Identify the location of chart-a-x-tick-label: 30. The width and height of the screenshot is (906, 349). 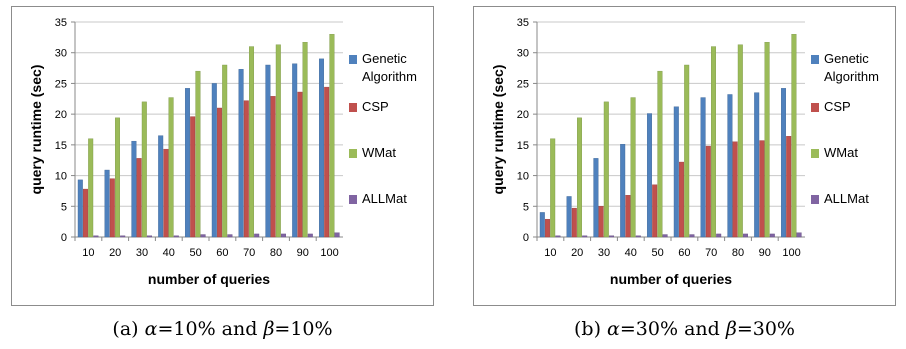
(142, 253).